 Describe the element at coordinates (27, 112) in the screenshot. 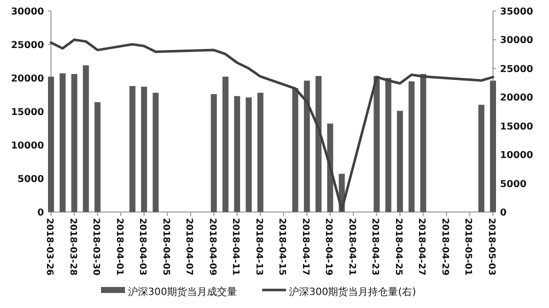

I see `y-tick-label: 15000` at that location.